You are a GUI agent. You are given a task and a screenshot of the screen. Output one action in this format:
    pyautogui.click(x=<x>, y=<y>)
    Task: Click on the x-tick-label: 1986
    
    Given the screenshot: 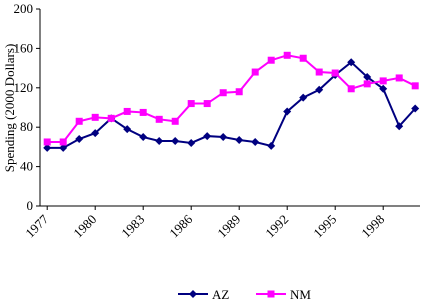 What is the action you would take?
    pyautogui.click(x=180, y=225)
    